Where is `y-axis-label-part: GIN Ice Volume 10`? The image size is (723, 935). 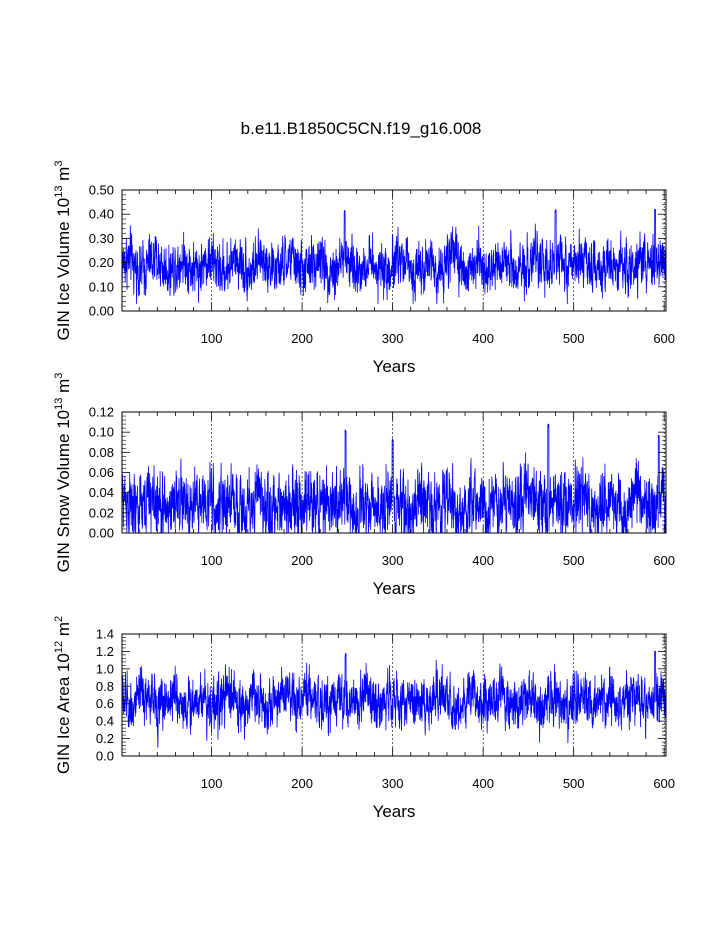 y-axis-label-part: GIN Ice Volume 10 is located at coordinates (63, 269).